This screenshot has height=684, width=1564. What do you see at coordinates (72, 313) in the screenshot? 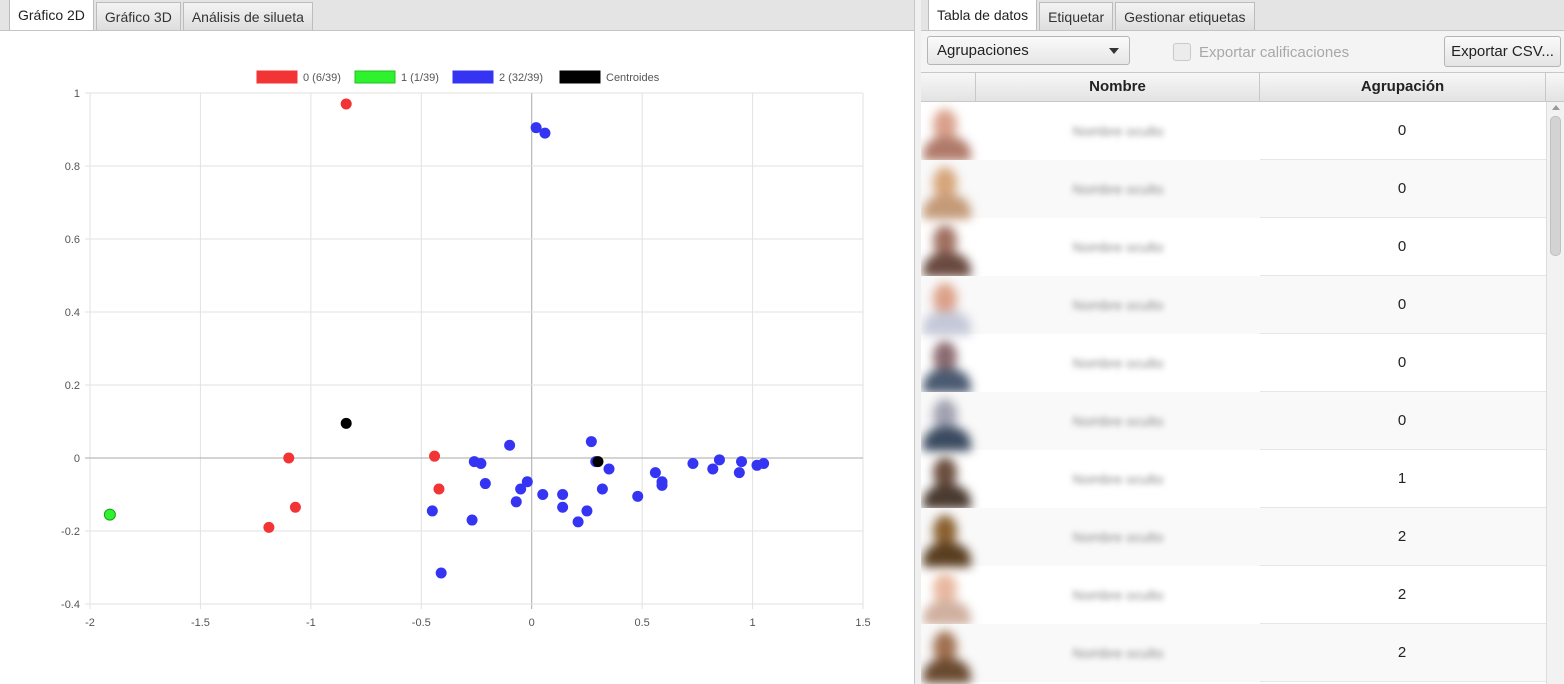
I see `y-tick-label: 0.4` at bounding box center [72, 313].